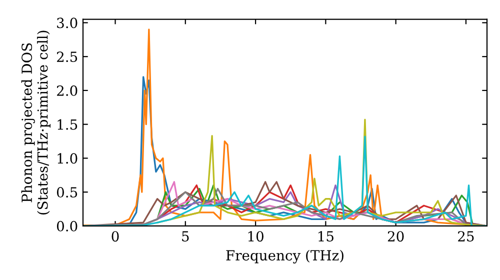  What do you see at coordinates (67, 192) in the screenshot?
I see `y-tick-label: 0.5` at bounding box center [67, 192].